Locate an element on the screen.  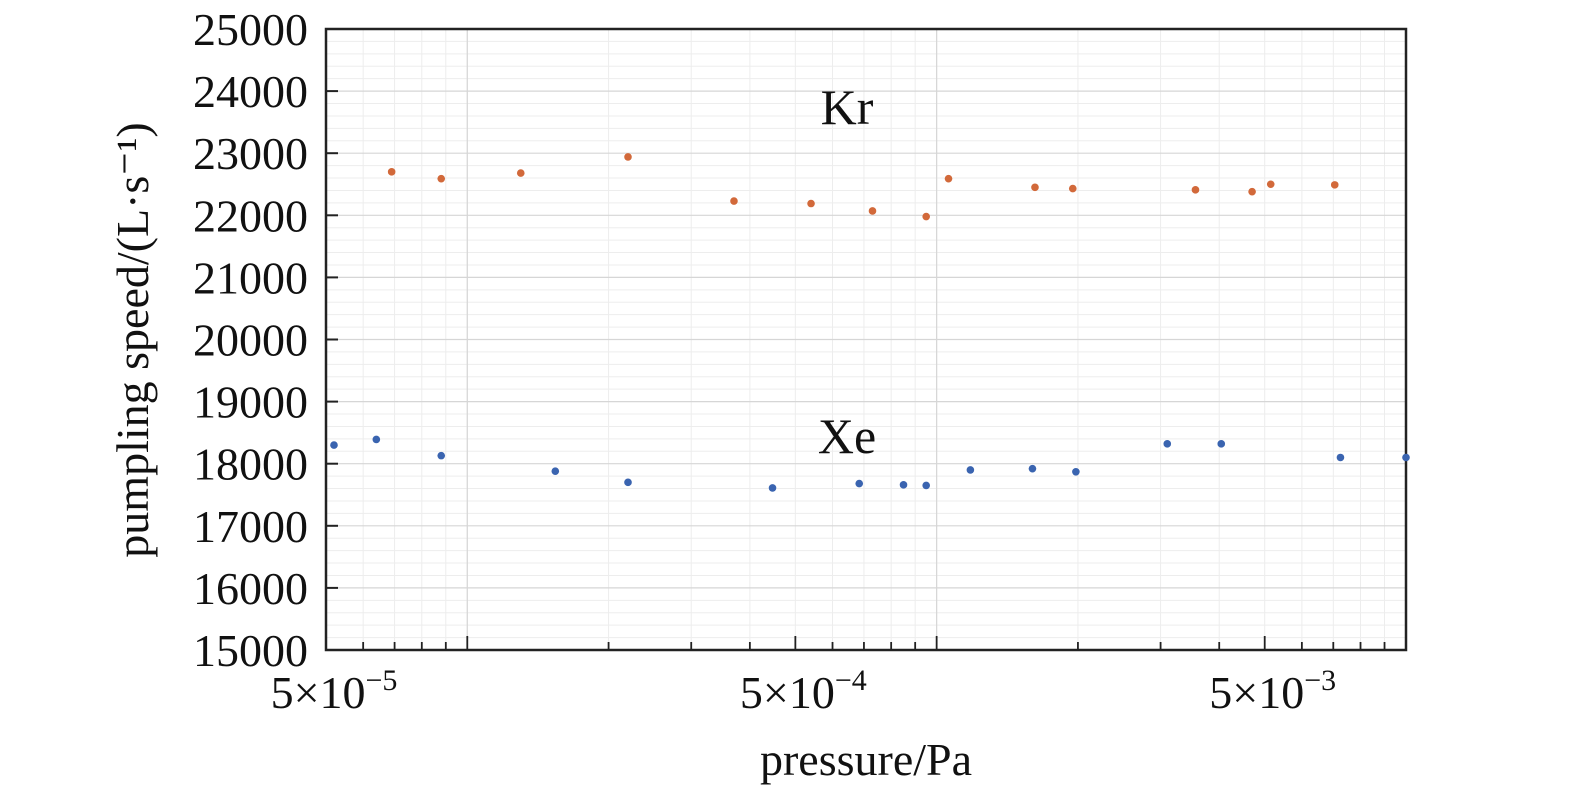
y-tick-label: 21000 is located at coordinates (250, 277).